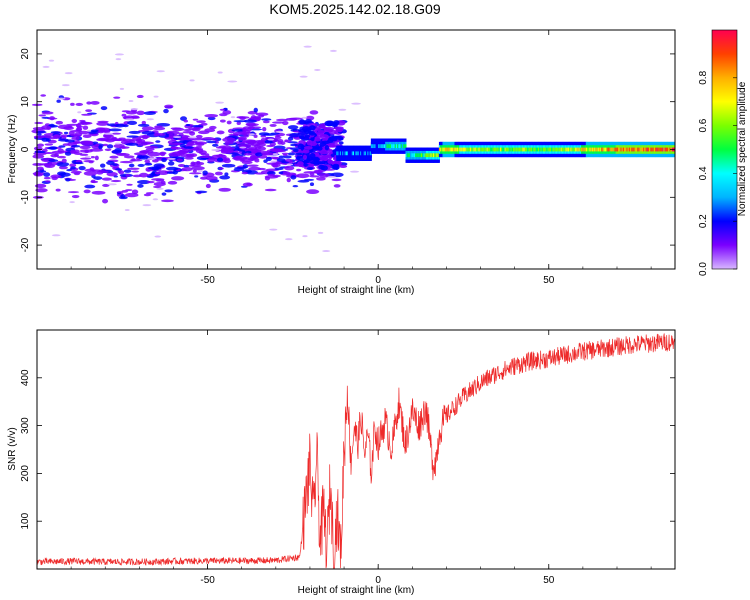  I want to click on spectrogram-y-tick-label: -10, so click(25, 197).